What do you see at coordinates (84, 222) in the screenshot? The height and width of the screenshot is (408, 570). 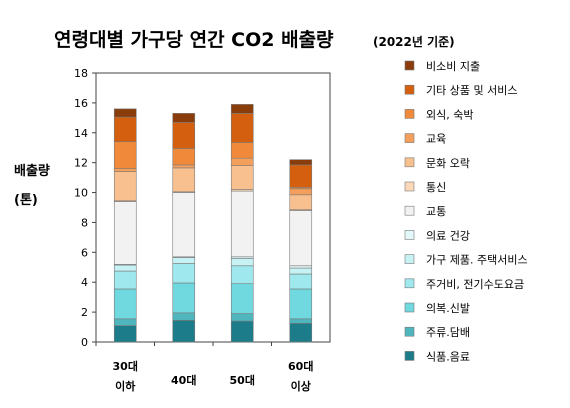 I see `y-tick-label: 8` at bounding box center [84, 222].